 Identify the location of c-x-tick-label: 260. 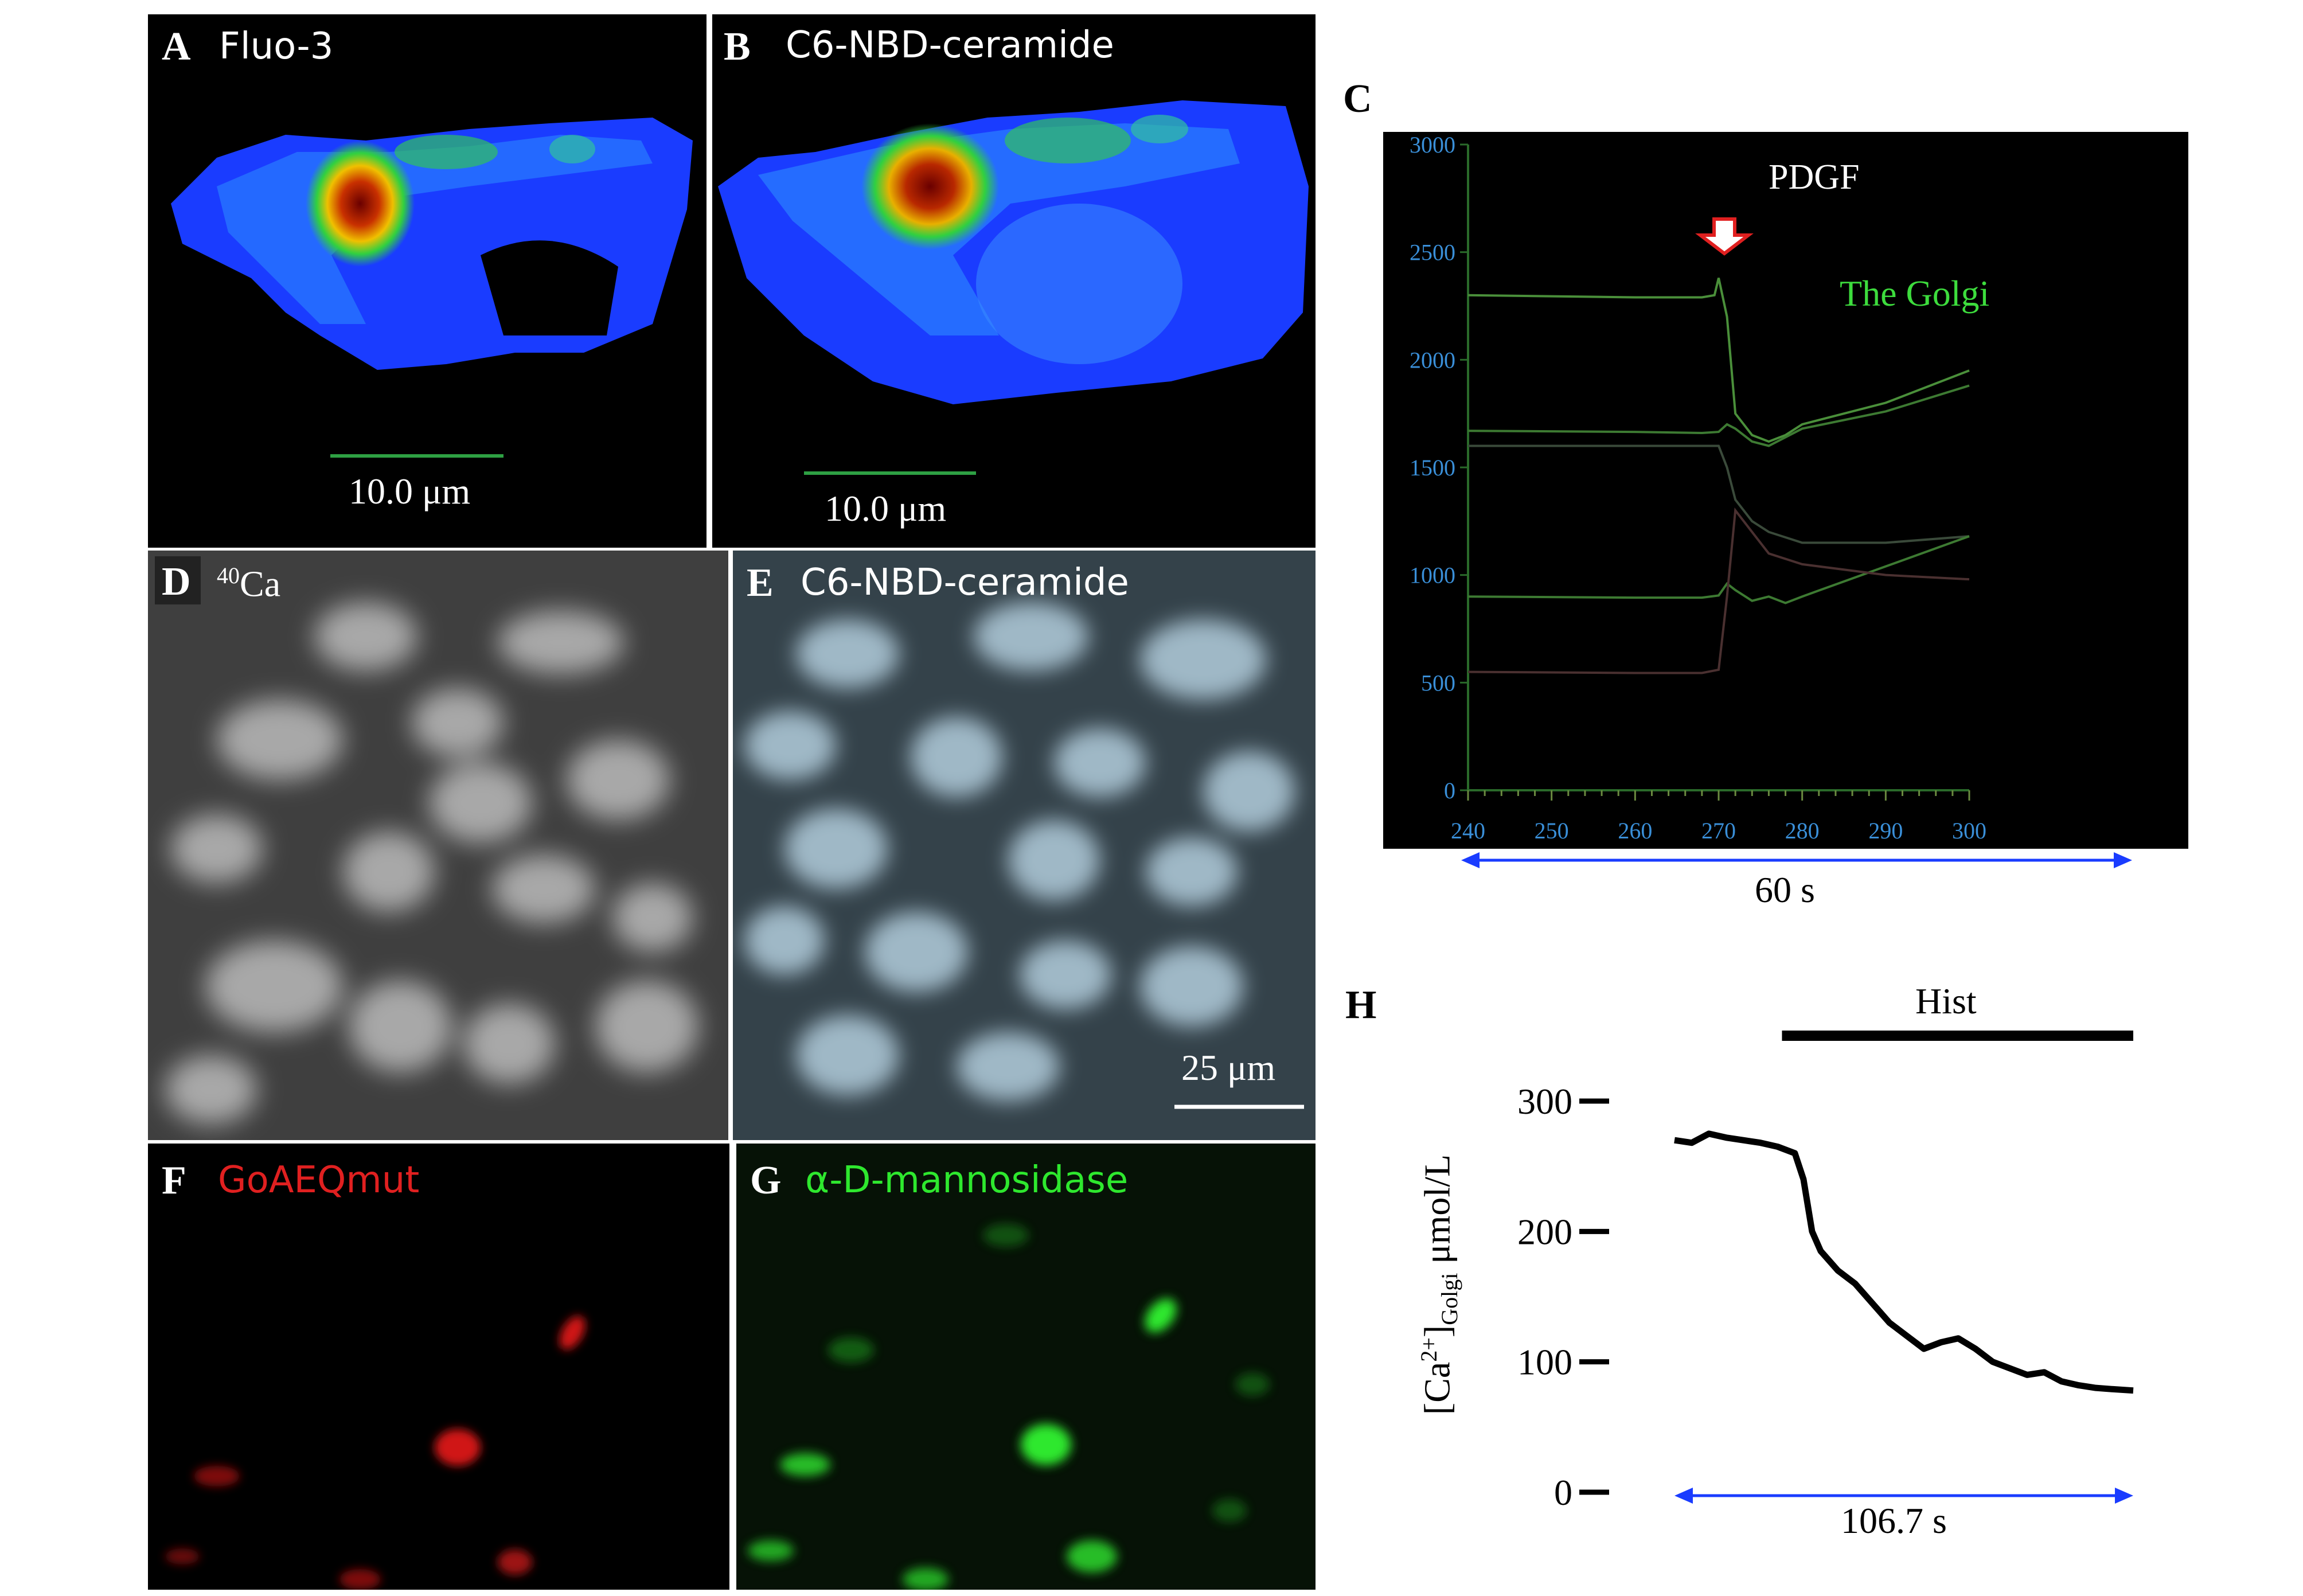
(1635, 831).